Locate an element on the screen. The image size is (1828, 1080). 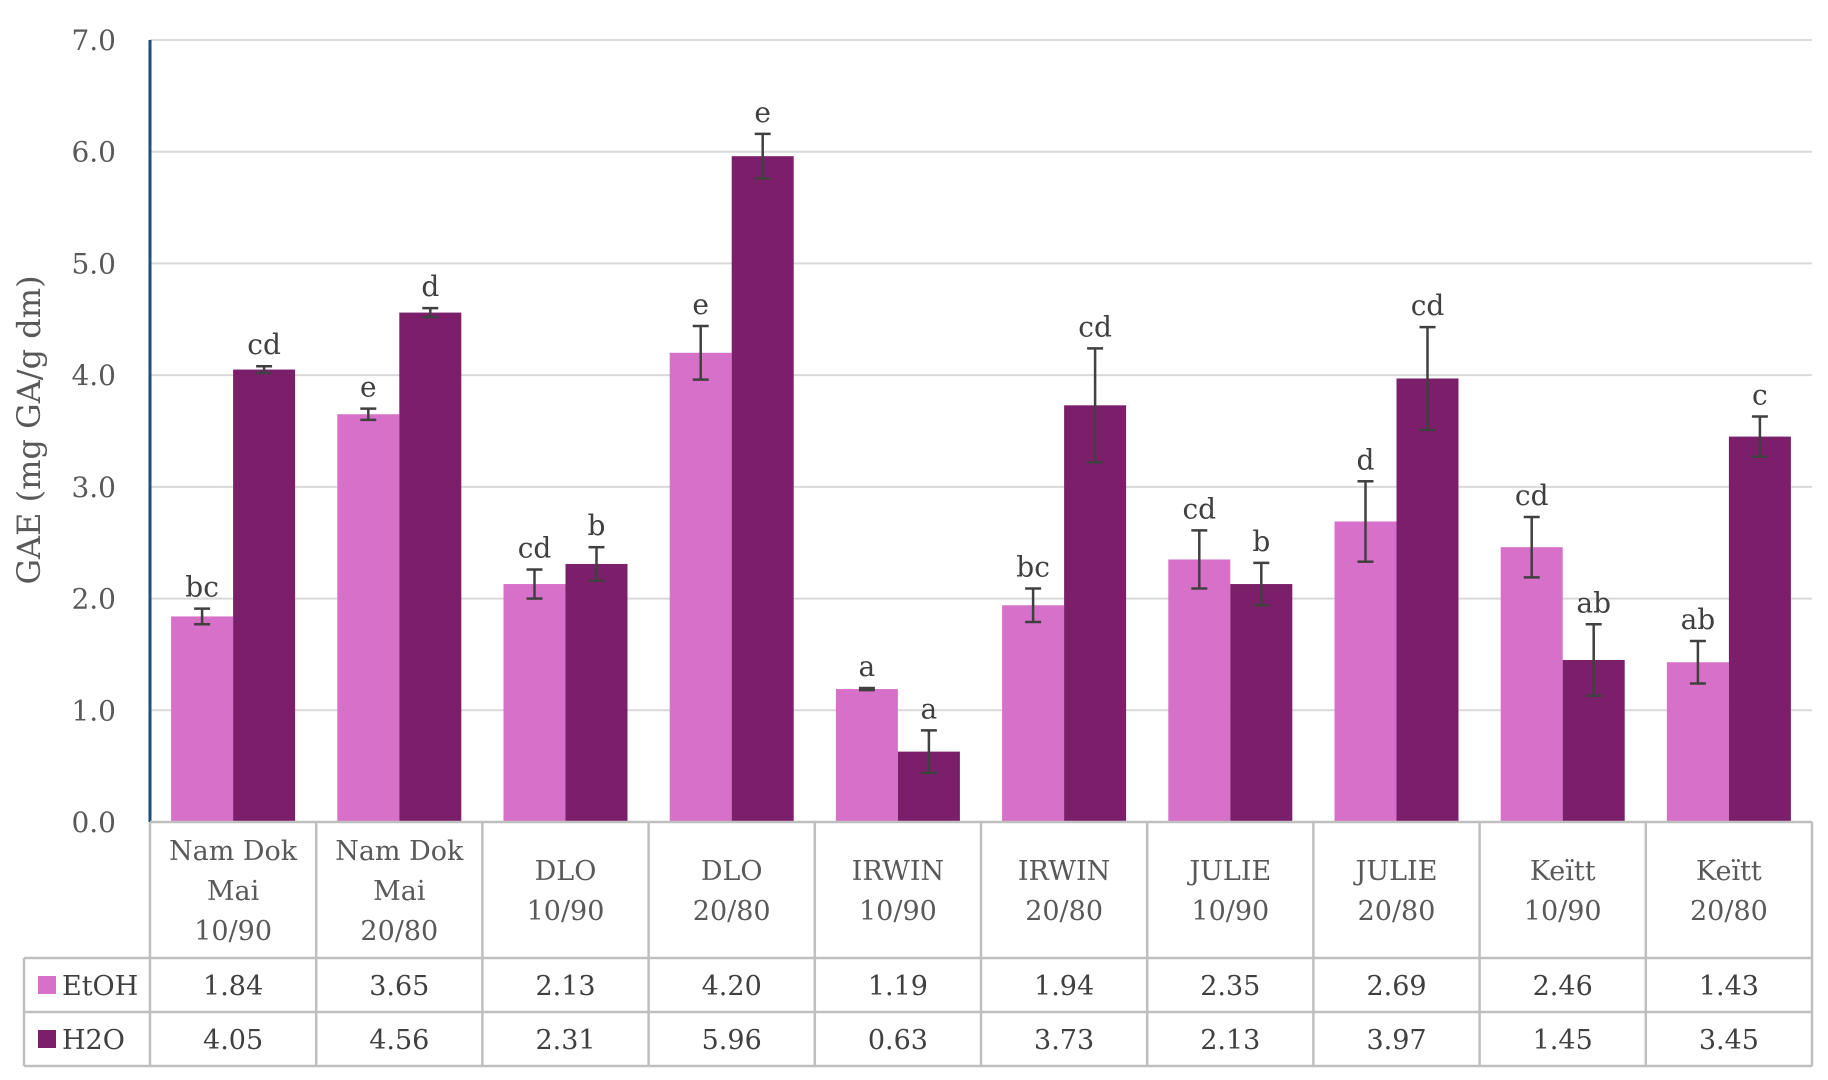
table-value-cell: 5.96 is located at coordinates (732, 1040).